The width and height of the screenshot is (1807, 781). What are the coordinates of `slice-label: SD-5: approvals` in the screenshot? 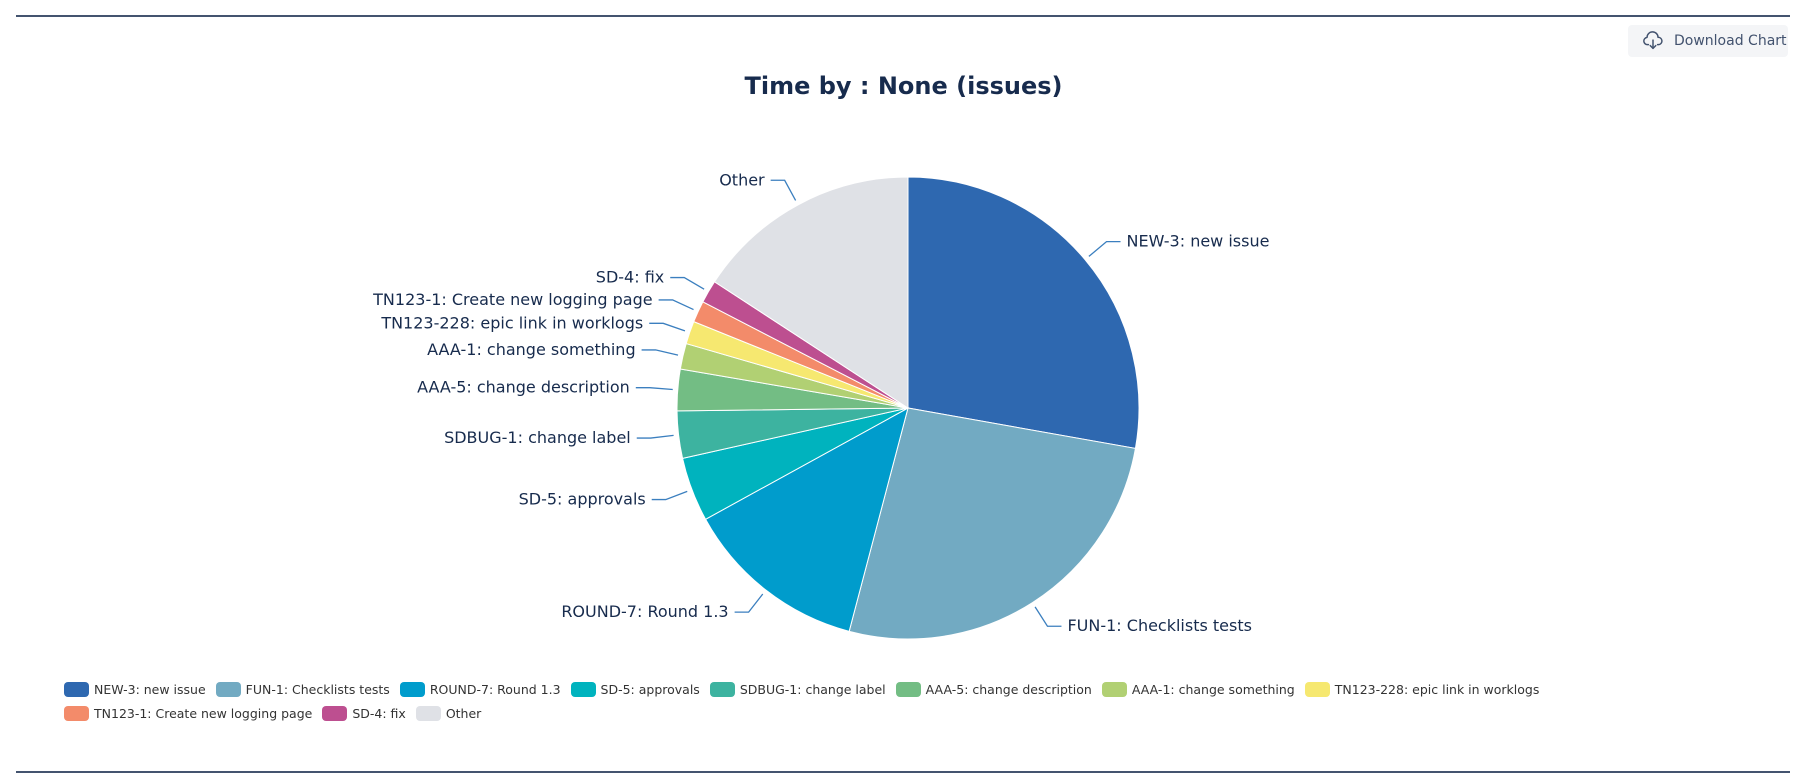 It's located at (582, 499).